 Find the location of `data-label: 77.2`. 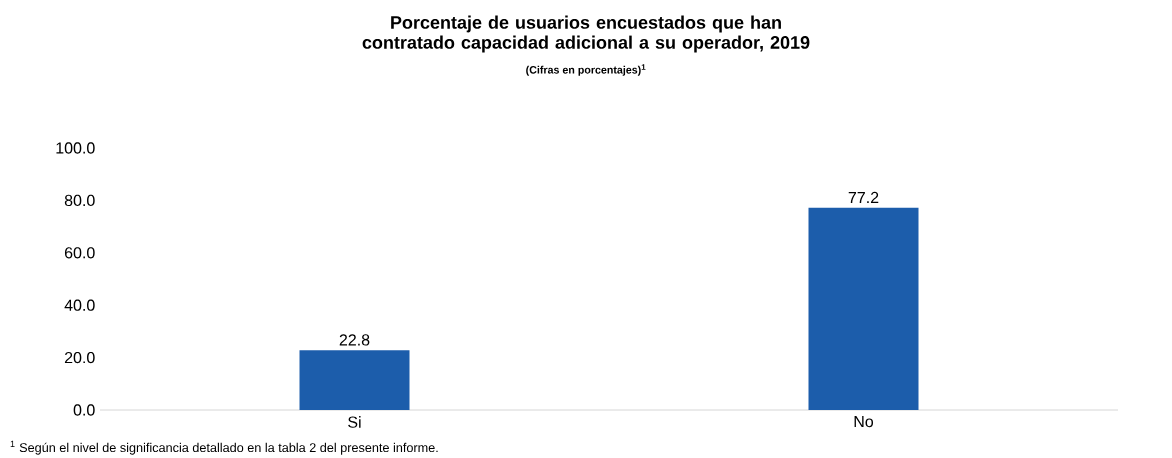

data-label: 77.2 is located at coordinates (863, 197).